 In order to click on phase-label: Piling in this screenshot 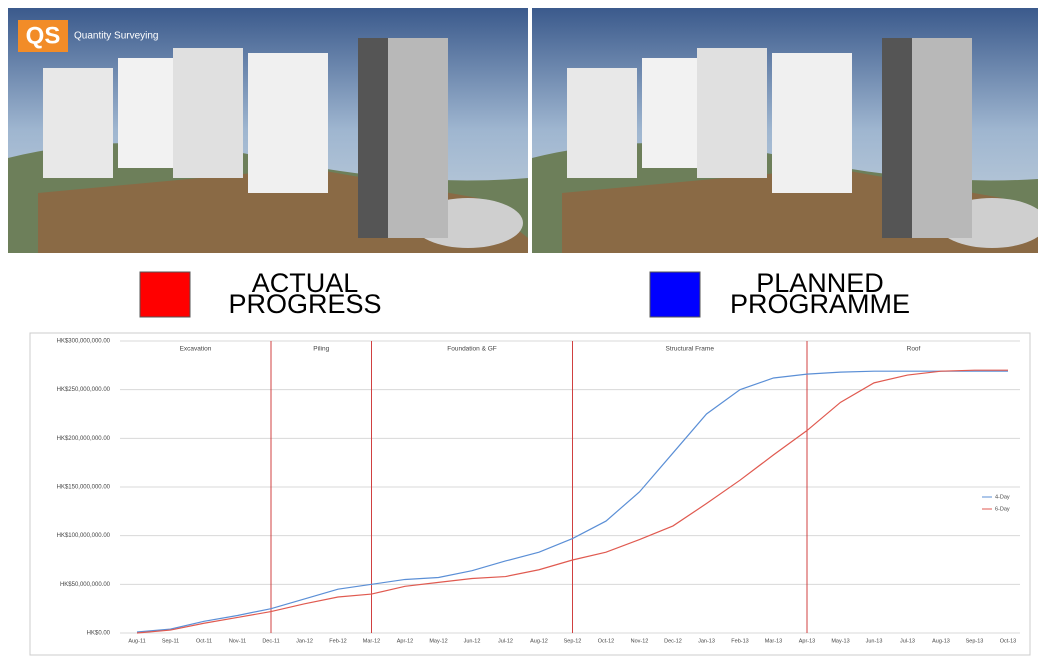, I will do `click(321, 349)`.